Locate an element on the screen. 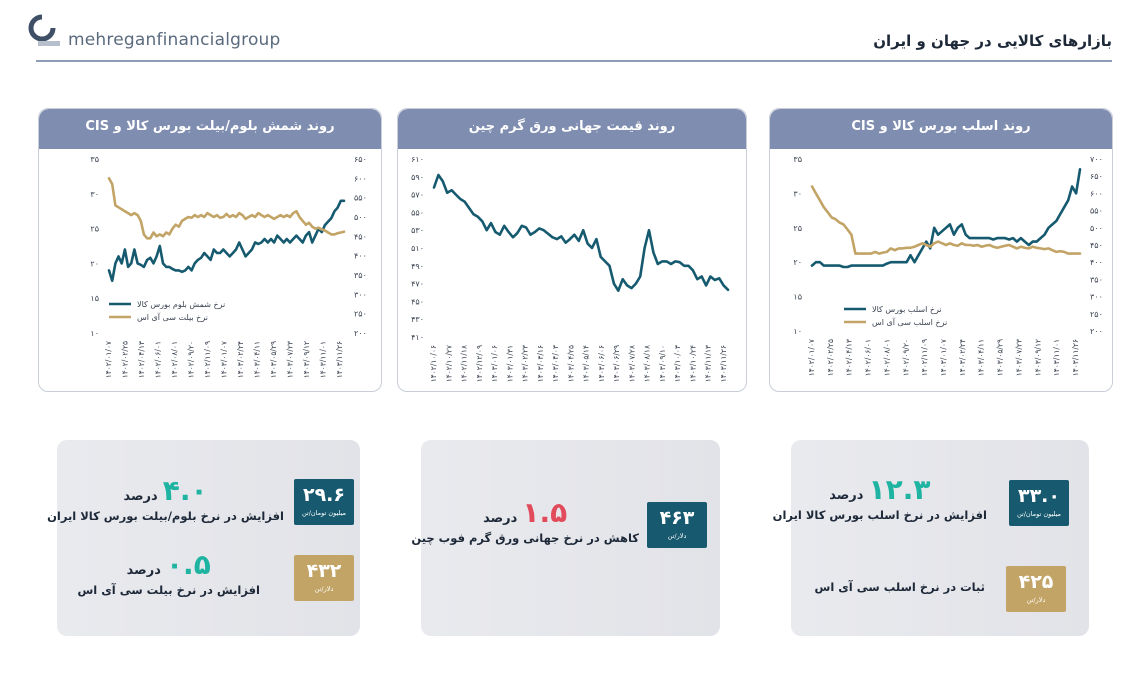 The width and height of the screenshot is (1140, 700). badge-hot-rolled: ۴۶۳ دلار/تن is located at coordinates (677, 525).